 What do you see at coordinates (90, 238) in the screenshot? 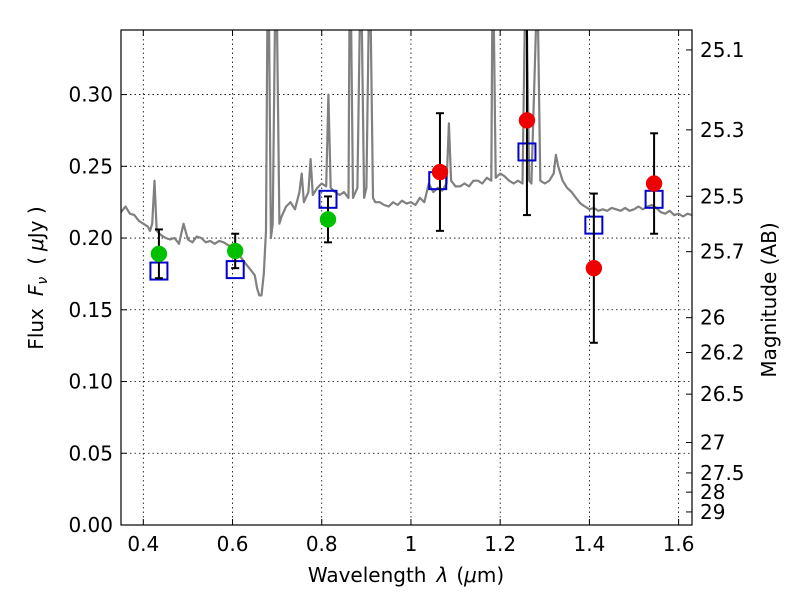
I see `y-tick-label: 0.20` at bounding box center [90, 238].